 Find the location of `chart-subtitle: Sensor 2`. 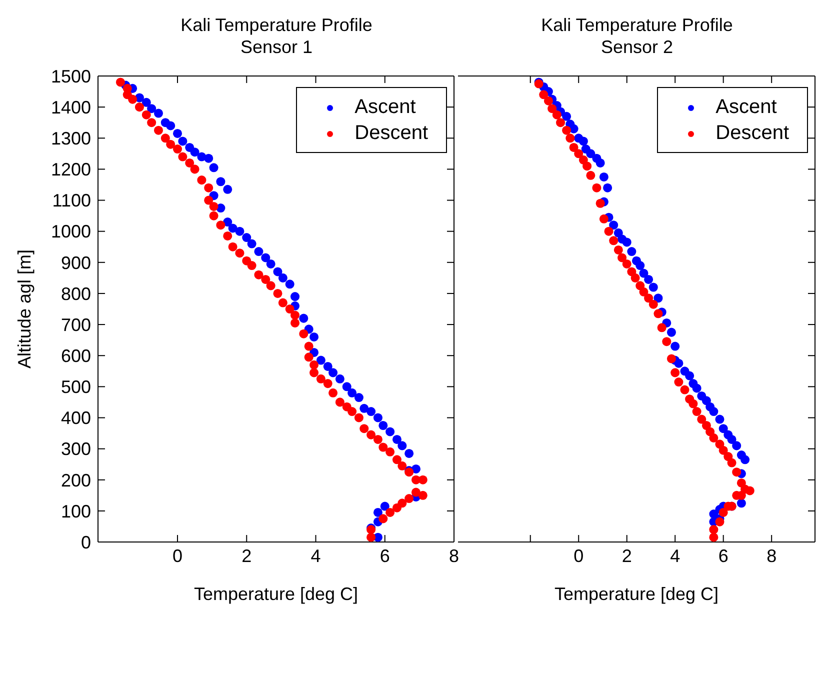

chart-subtitle: Sensor 2 is located at coordinates (637, 47).